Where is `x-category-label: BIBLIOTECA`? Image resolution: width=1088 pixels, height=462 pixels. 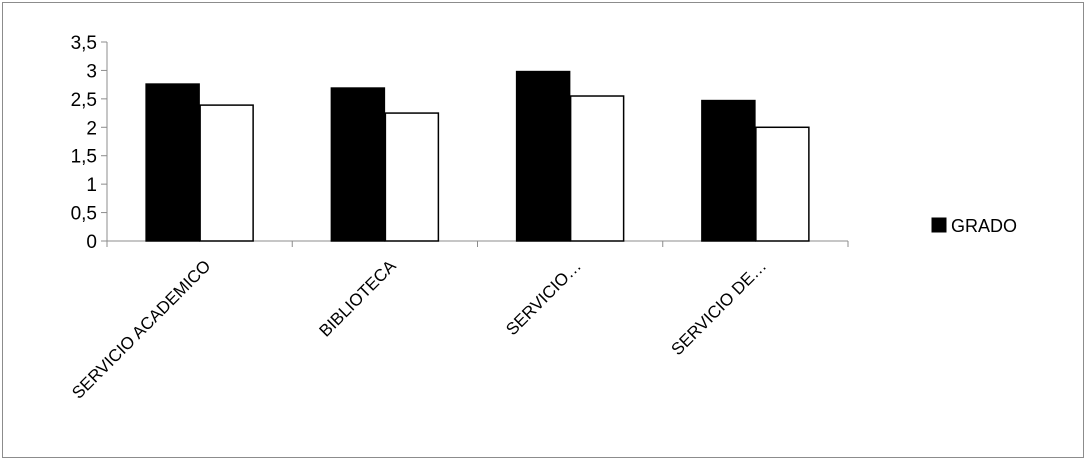
x-category-label: BIBLIOTECA is located at coordinates (357, 298).